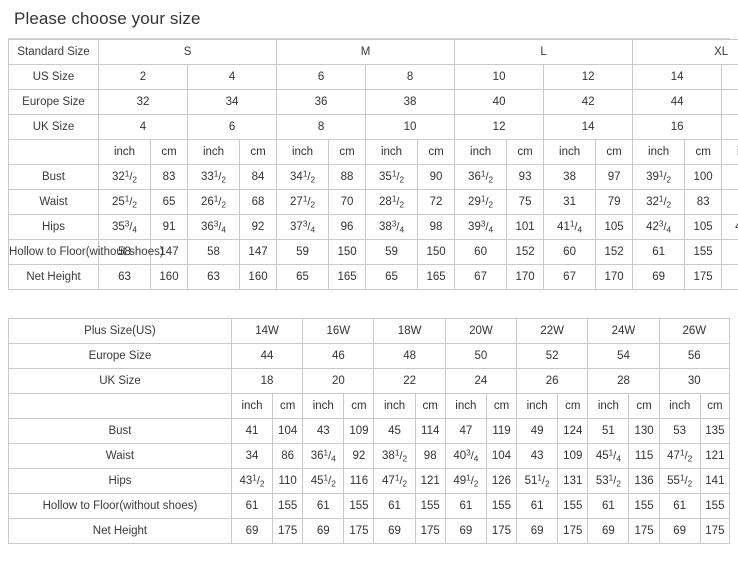  I want to click on plus-hips-inch-cell: 511/2, so click(537, 481).